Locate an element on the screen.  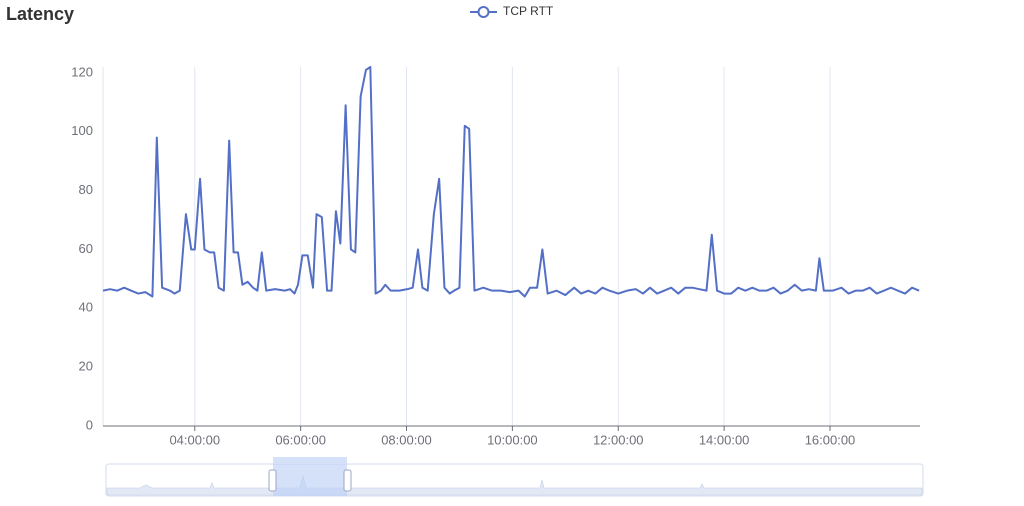
zoom-handle-left is located at coordinates (272, 480).